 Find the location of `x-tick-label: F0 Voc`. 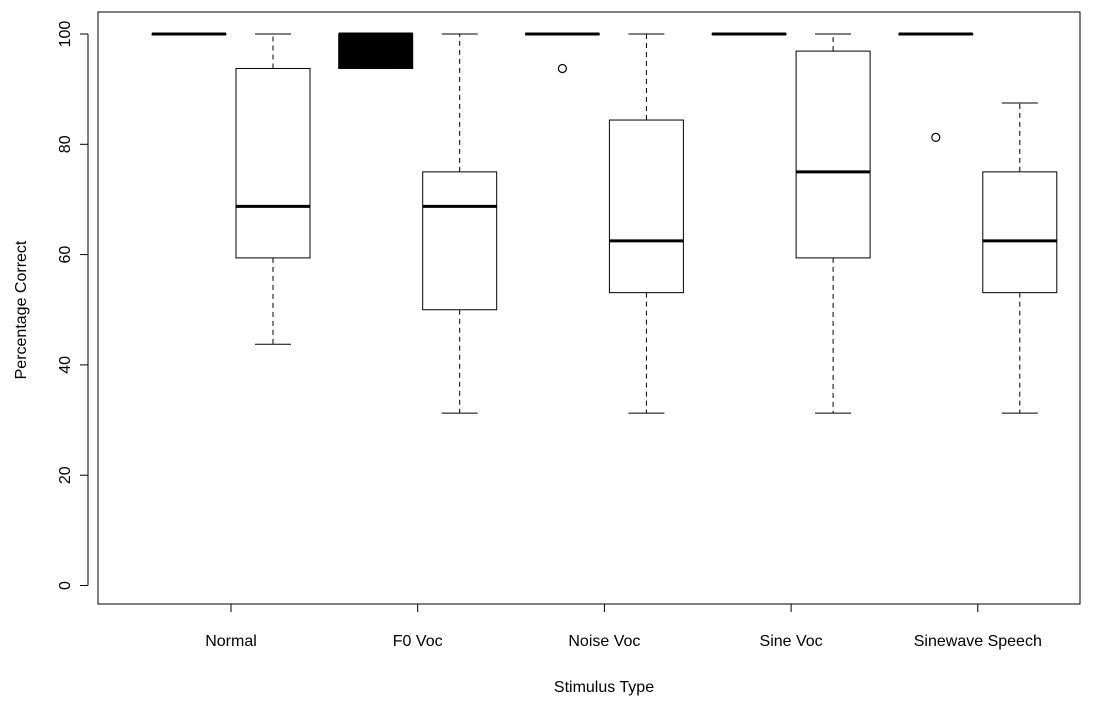

x-tick-label: F0 Voc is located at coordinates (418, 641).